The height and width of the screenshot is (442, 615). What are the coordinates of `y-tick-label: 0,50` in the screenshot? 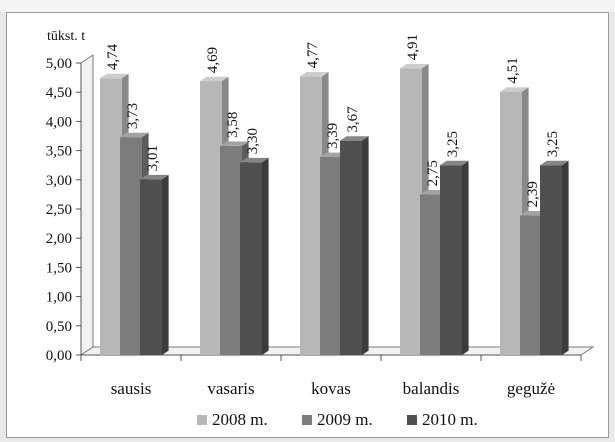 It's located at (59, 327).